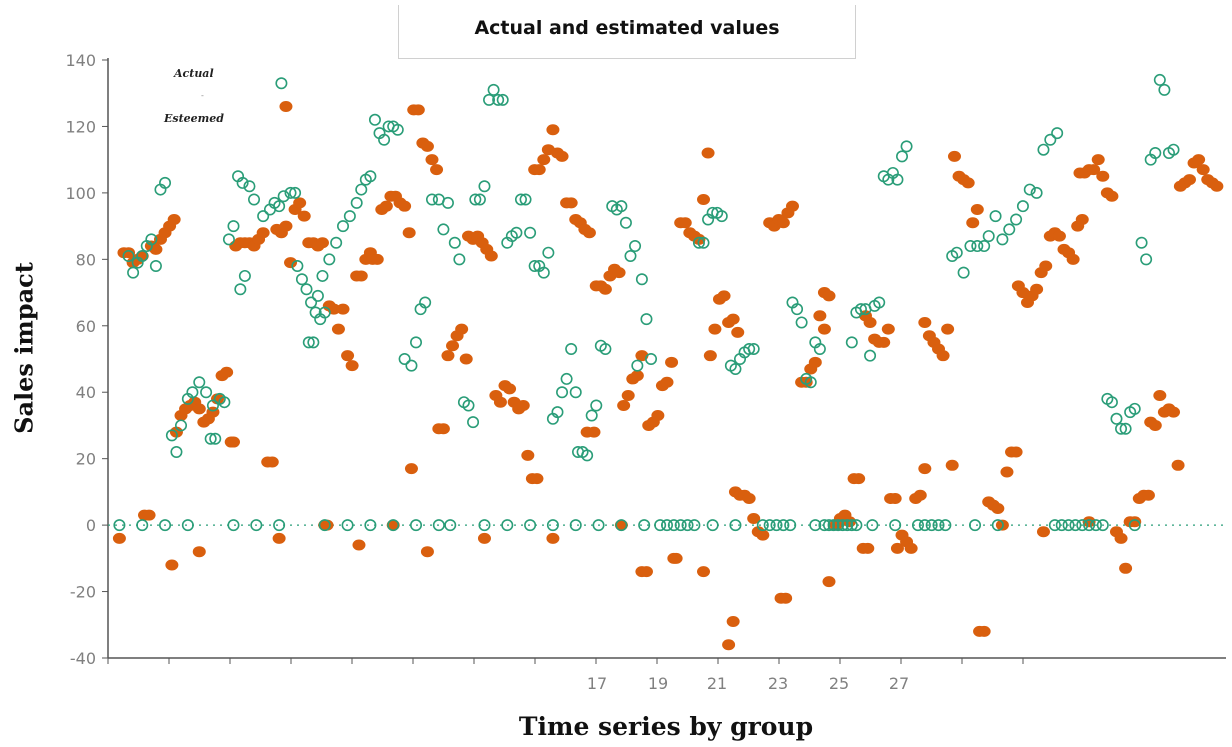 The height and width of the screenshot is (747, 1232). What do you see at coordinates (194, 118) in the screenshot?
I see `legend-esteemed: Esteemed` at bounding box center [194, 118].